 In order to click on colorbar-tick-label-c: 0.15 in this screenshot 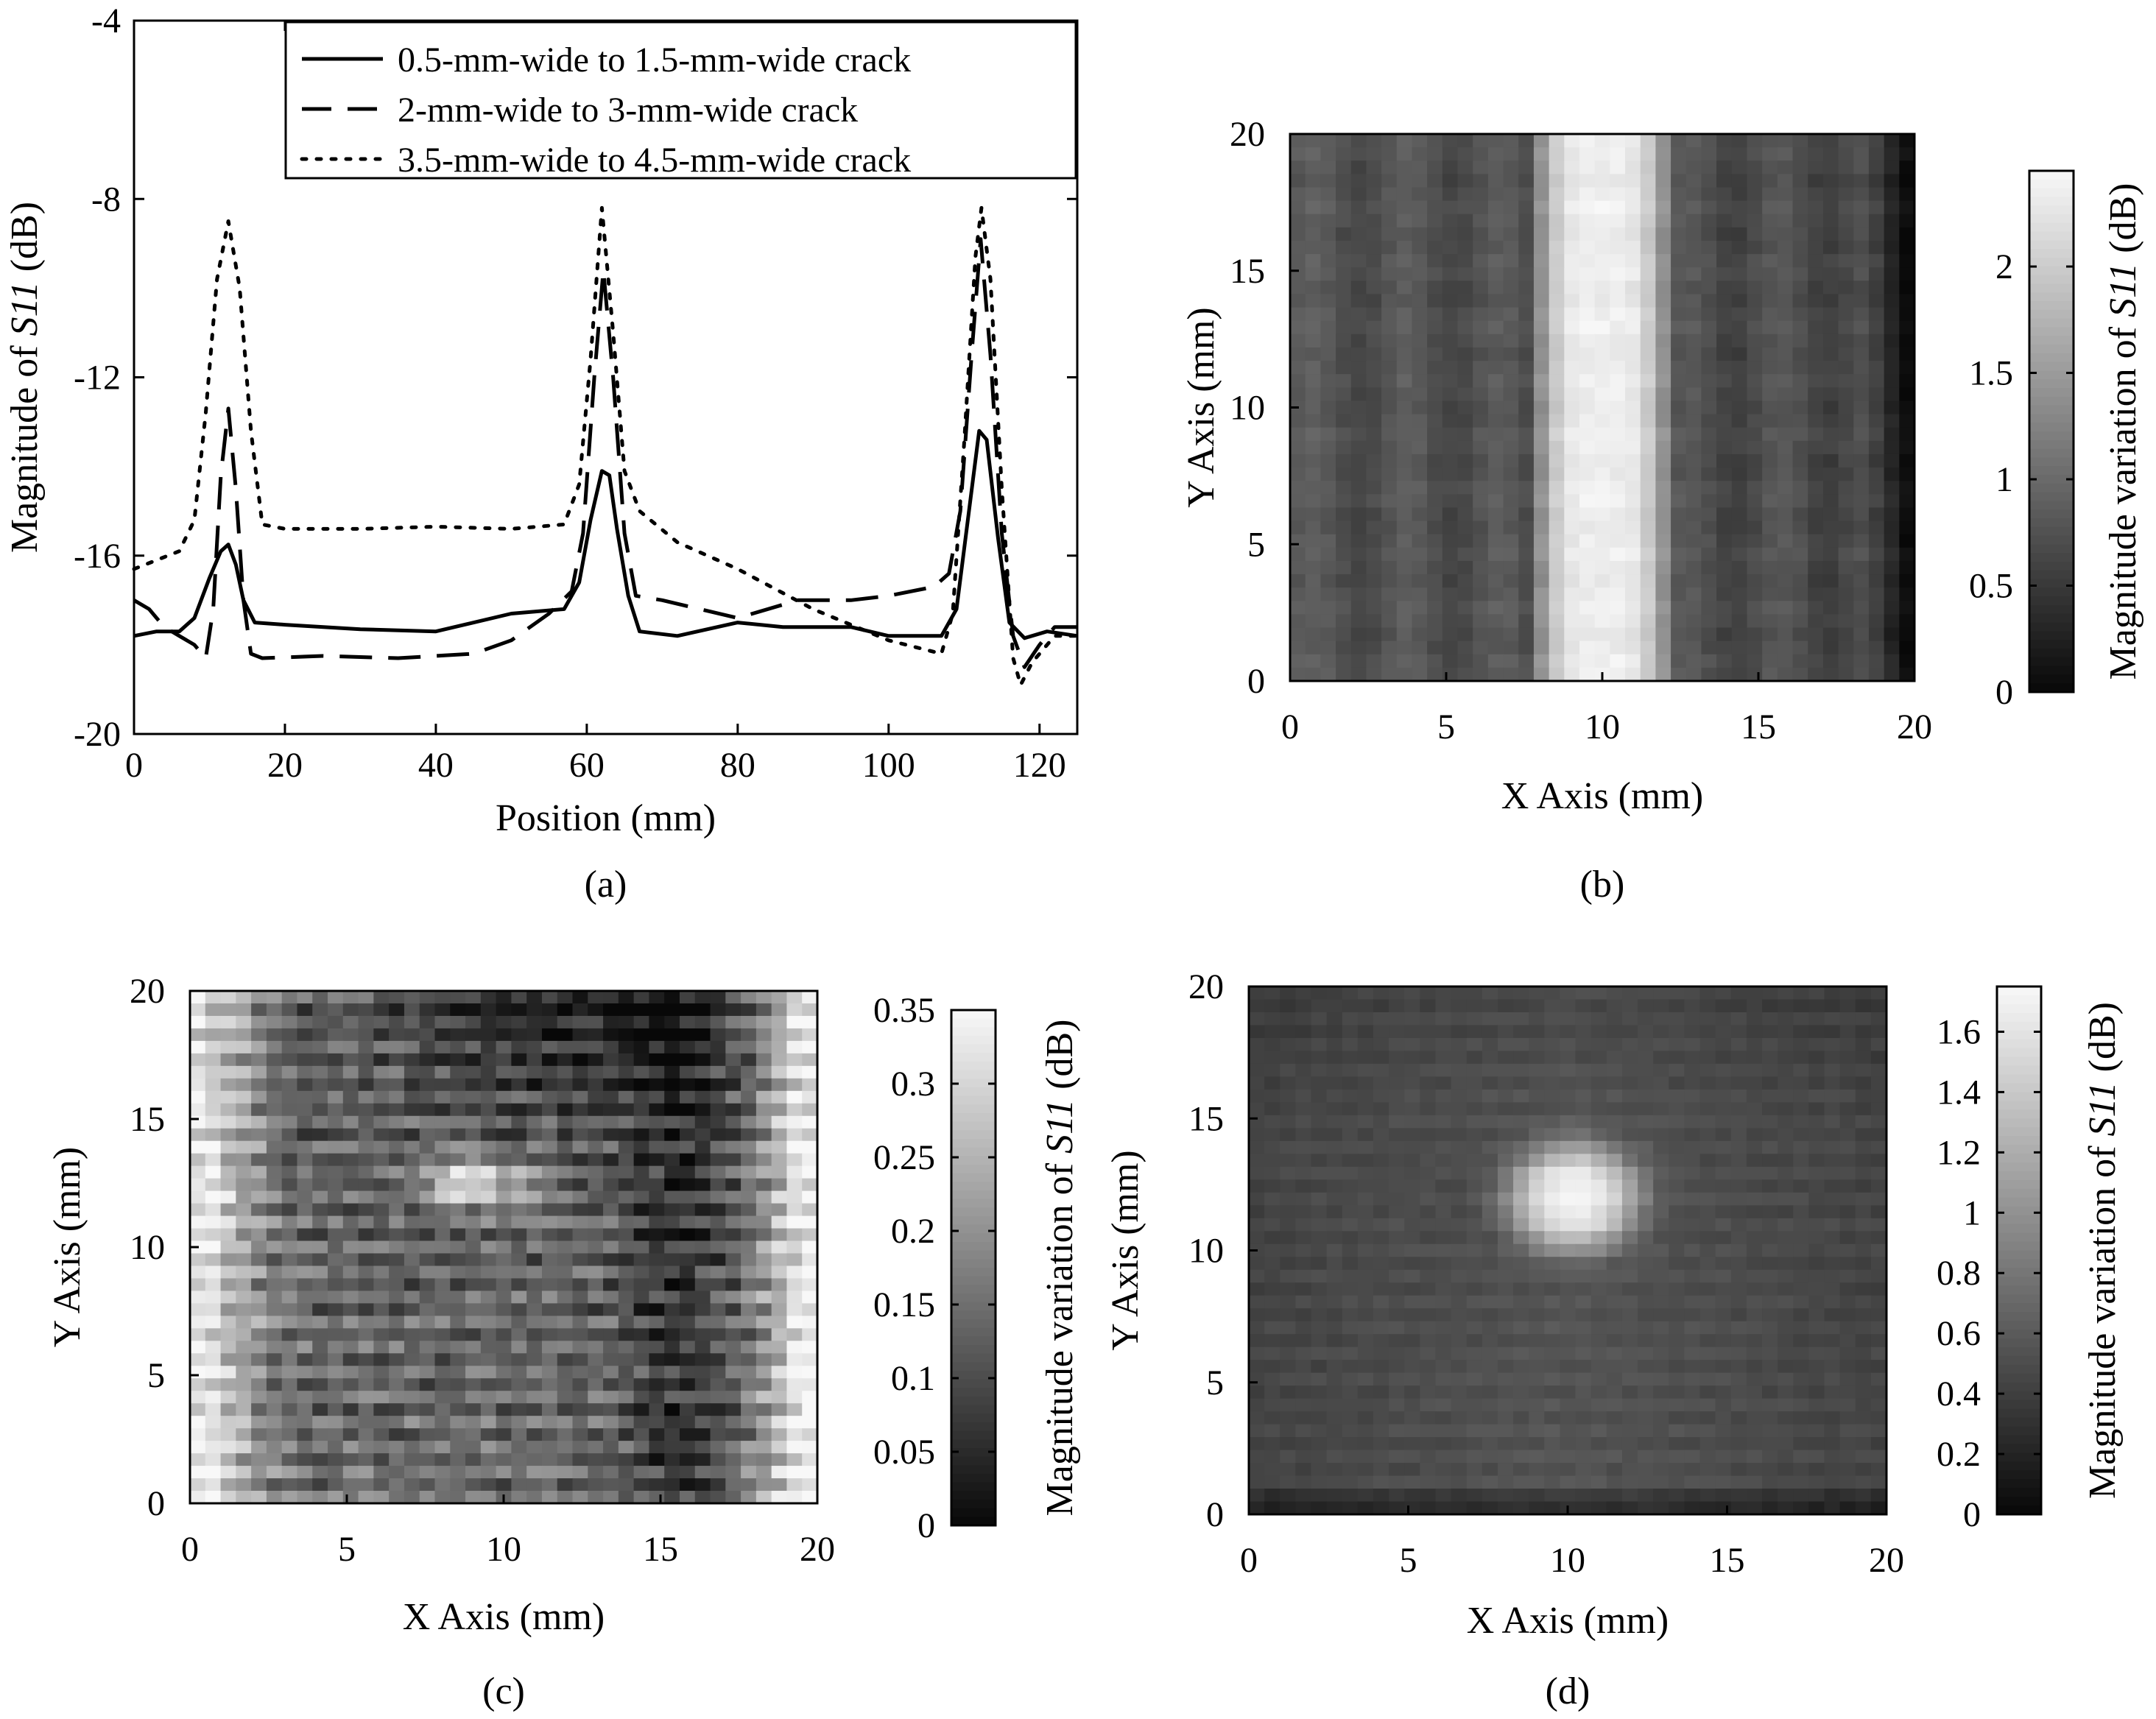, I will do `click(904, 1304)`.